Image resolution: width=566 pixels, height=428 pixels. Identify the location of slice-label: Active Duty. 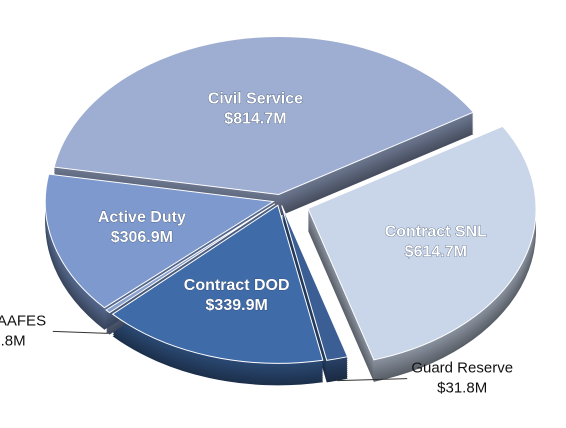
(142, 217).